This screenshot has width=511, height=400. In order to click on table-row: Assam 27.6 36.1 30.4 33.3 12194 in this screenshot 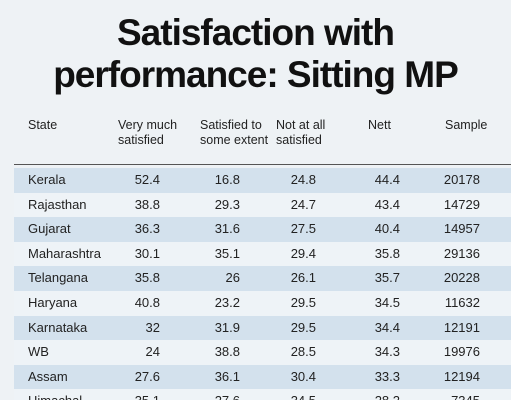, I will do `click(262, 377)`.